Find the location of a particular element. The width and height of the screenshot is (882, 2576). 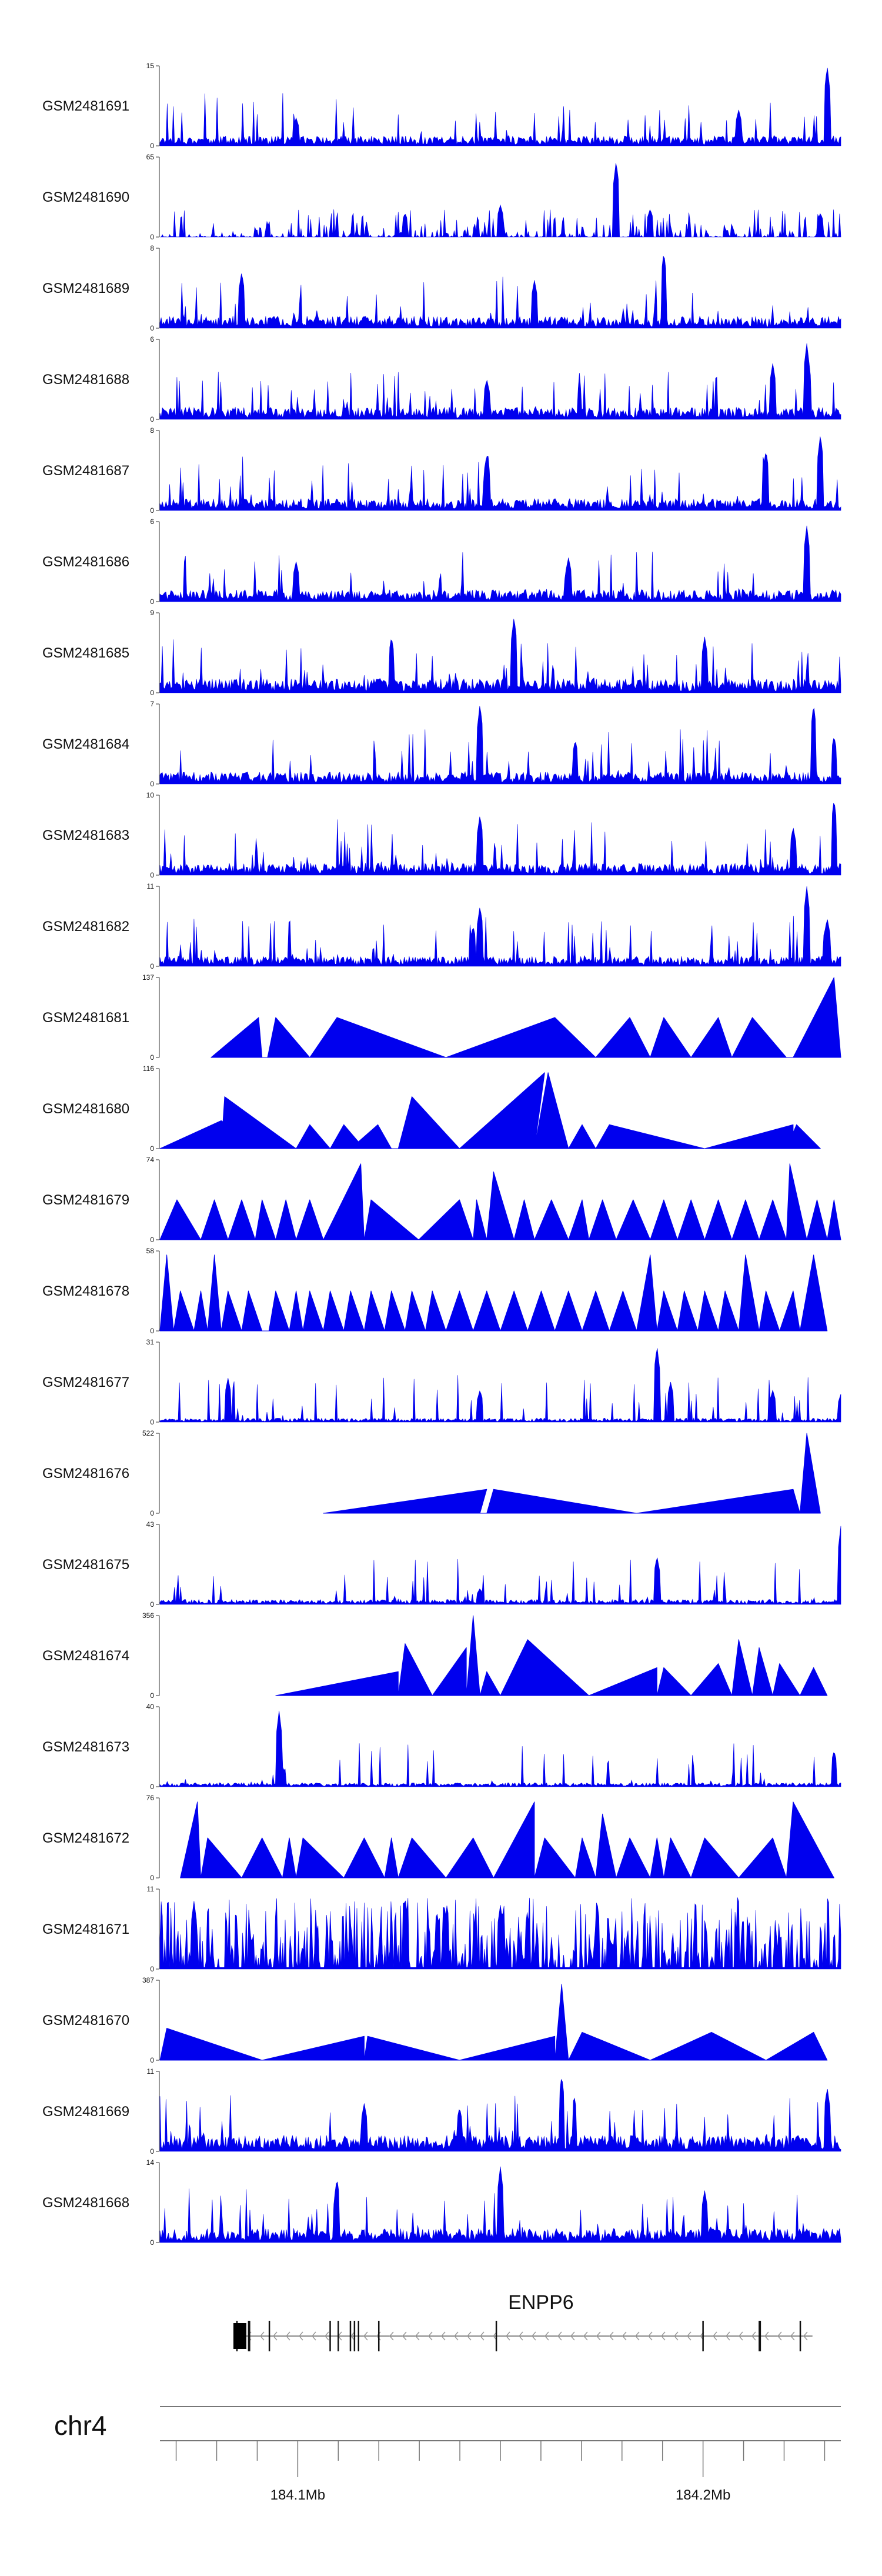

y-max-label: 74 is located at coordinates (150, 1160).